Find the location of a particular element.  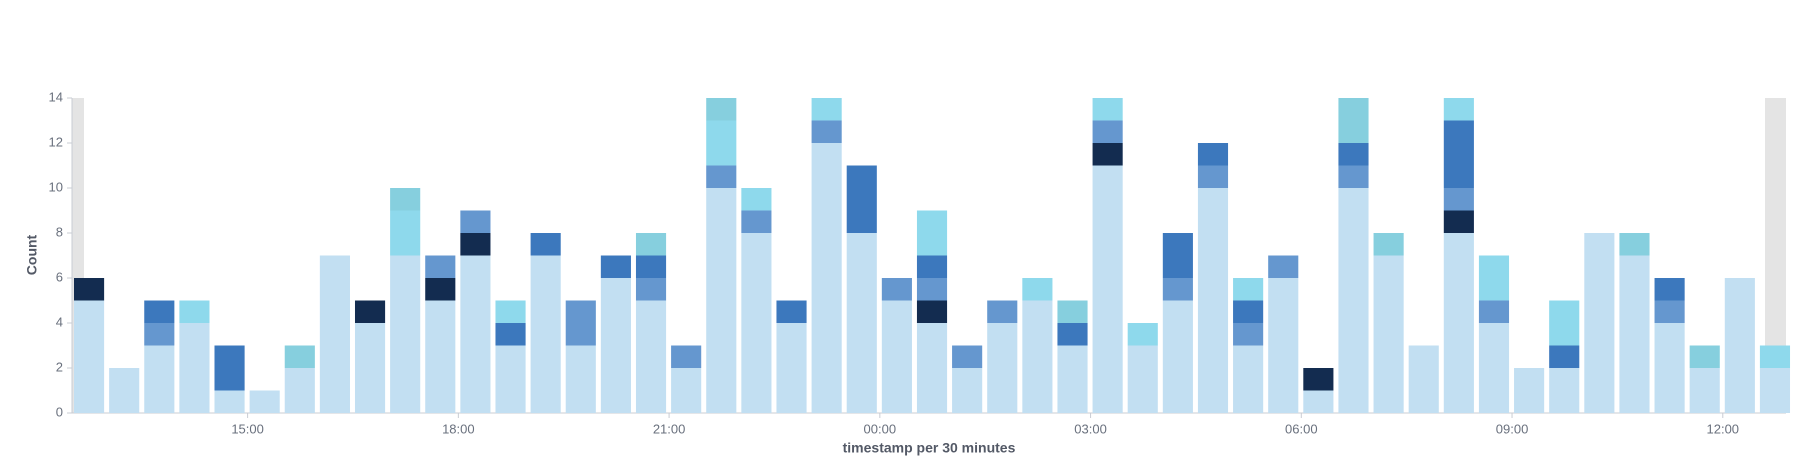

y-tick-label: 14 is located at coordinates (56, 96).